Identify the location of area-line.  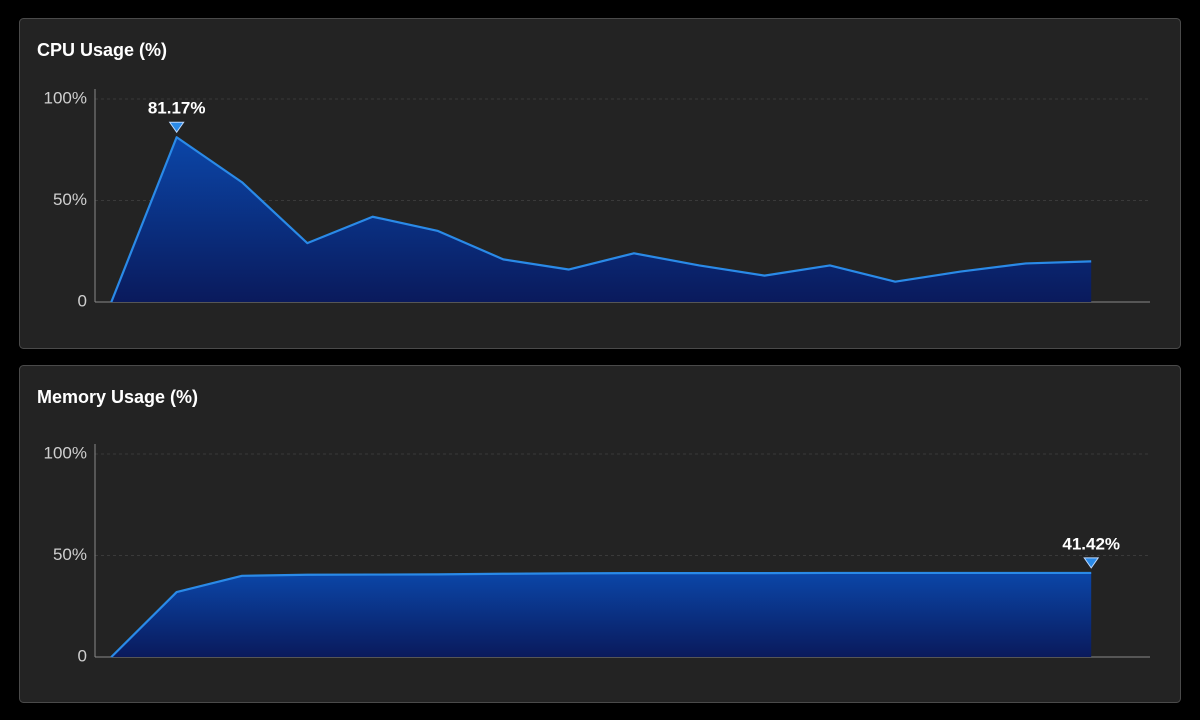
(601, 614).